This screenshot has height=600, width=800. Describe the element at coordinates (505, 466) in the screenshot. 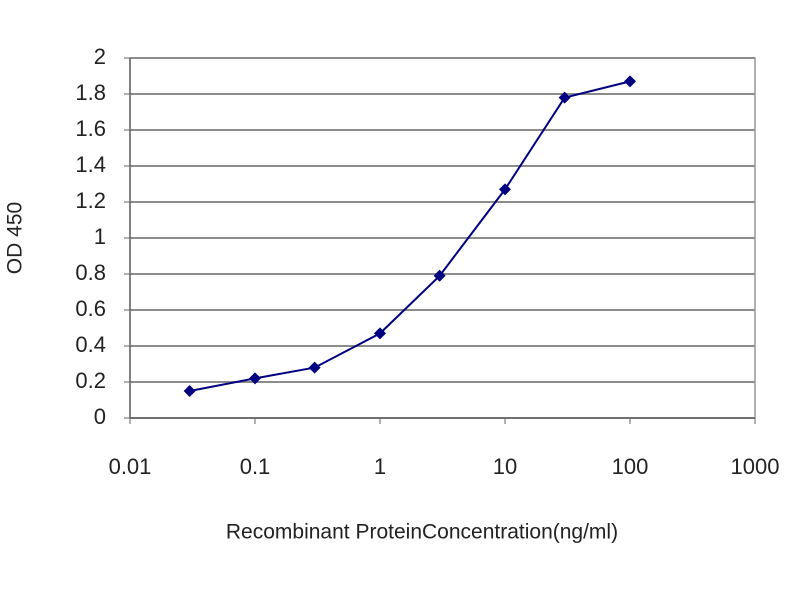

I see `x-tick-label: 10` at that location.